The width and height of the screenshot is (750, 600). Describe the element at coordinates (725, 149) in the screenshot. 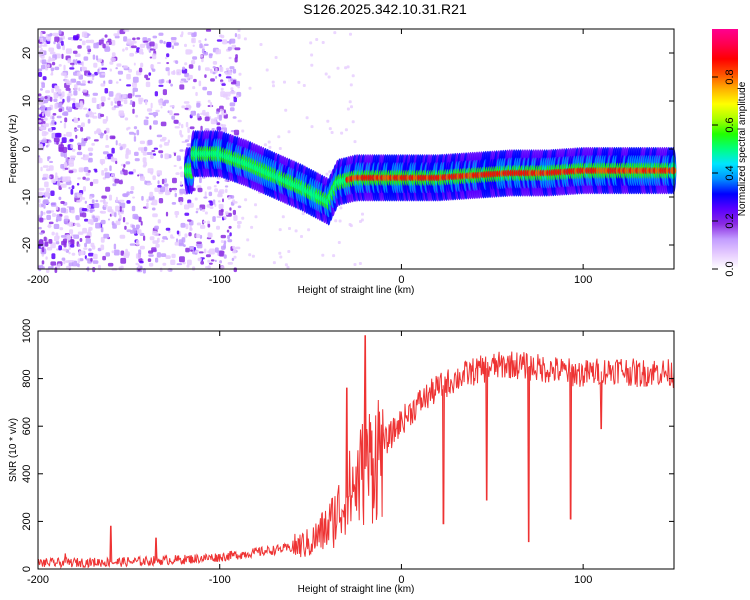

I see `colorbar-gradient` at that location.